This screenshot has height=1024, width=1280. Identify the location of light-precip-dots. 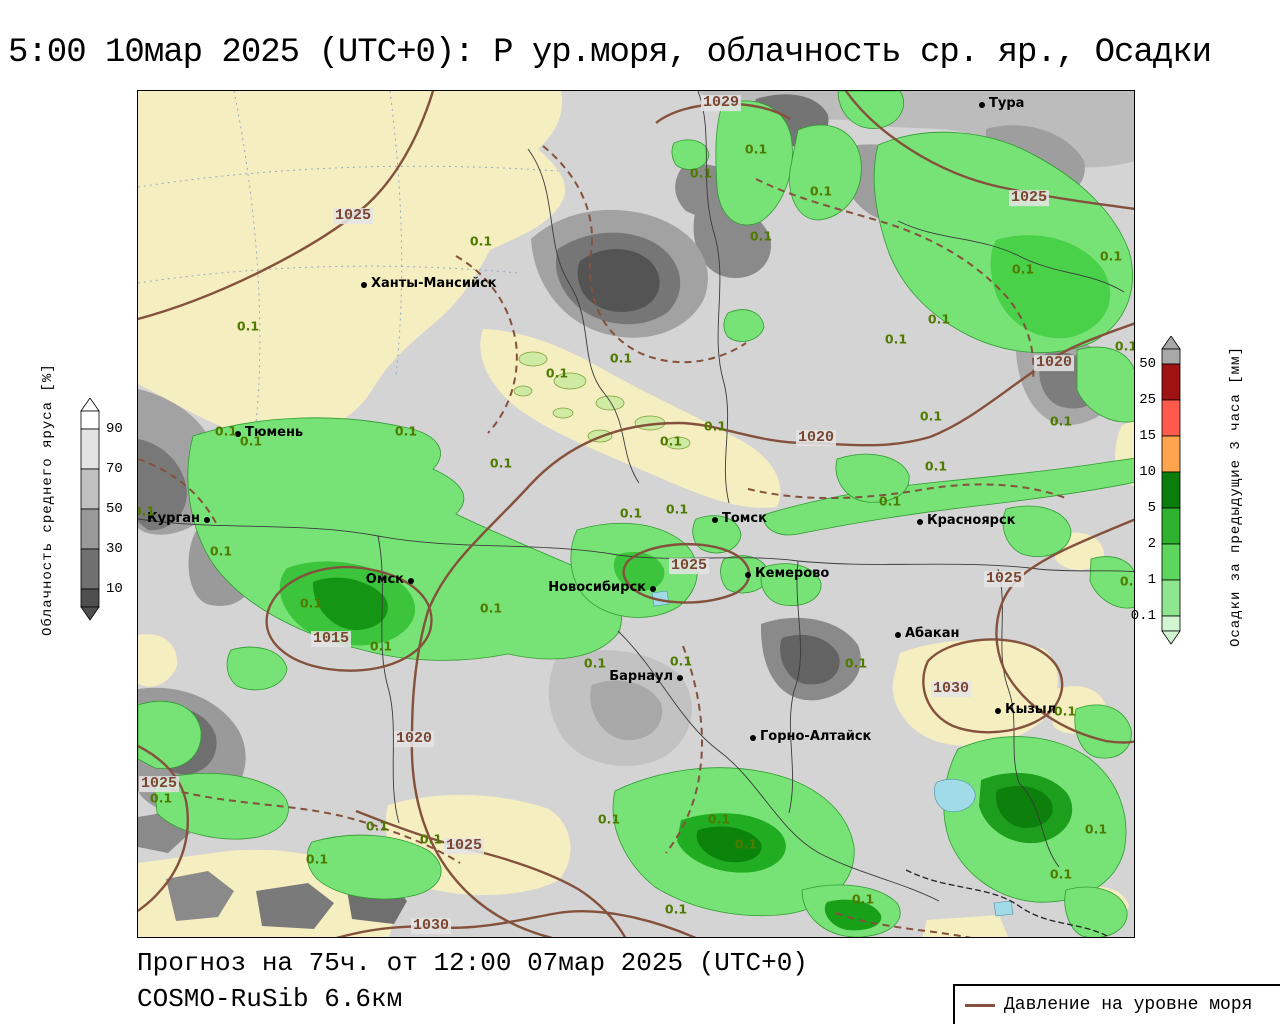
(602, 400).